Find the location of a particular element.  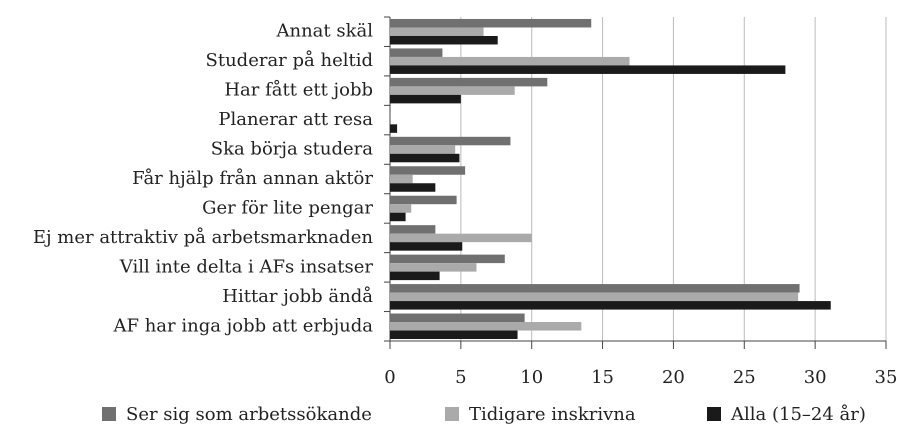

x-tick-label: 20 is located at coordinates (673, 377).